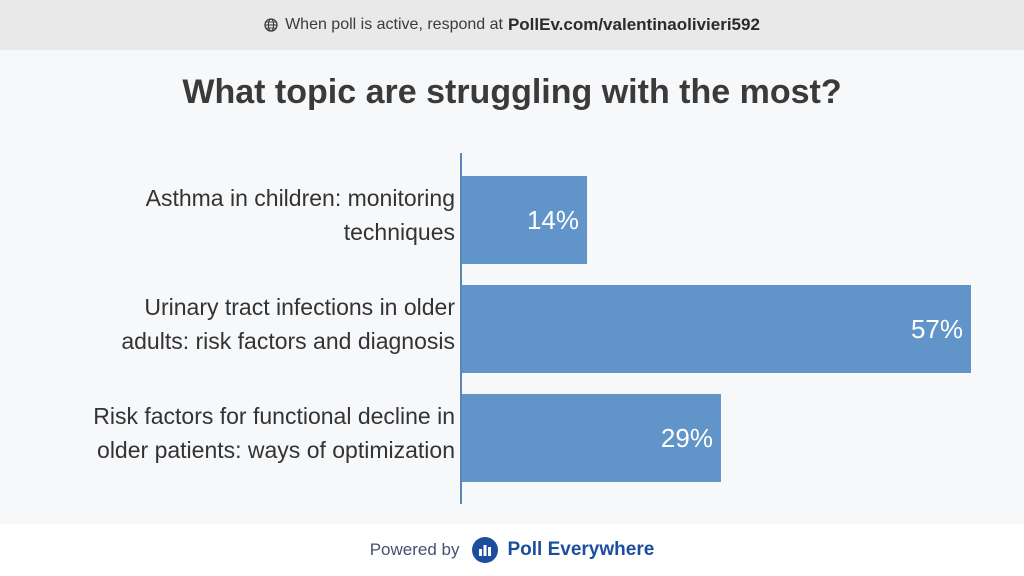 The image size is (1024, 576). I want to click on bar-value-label: 29%, so click(687, 438).